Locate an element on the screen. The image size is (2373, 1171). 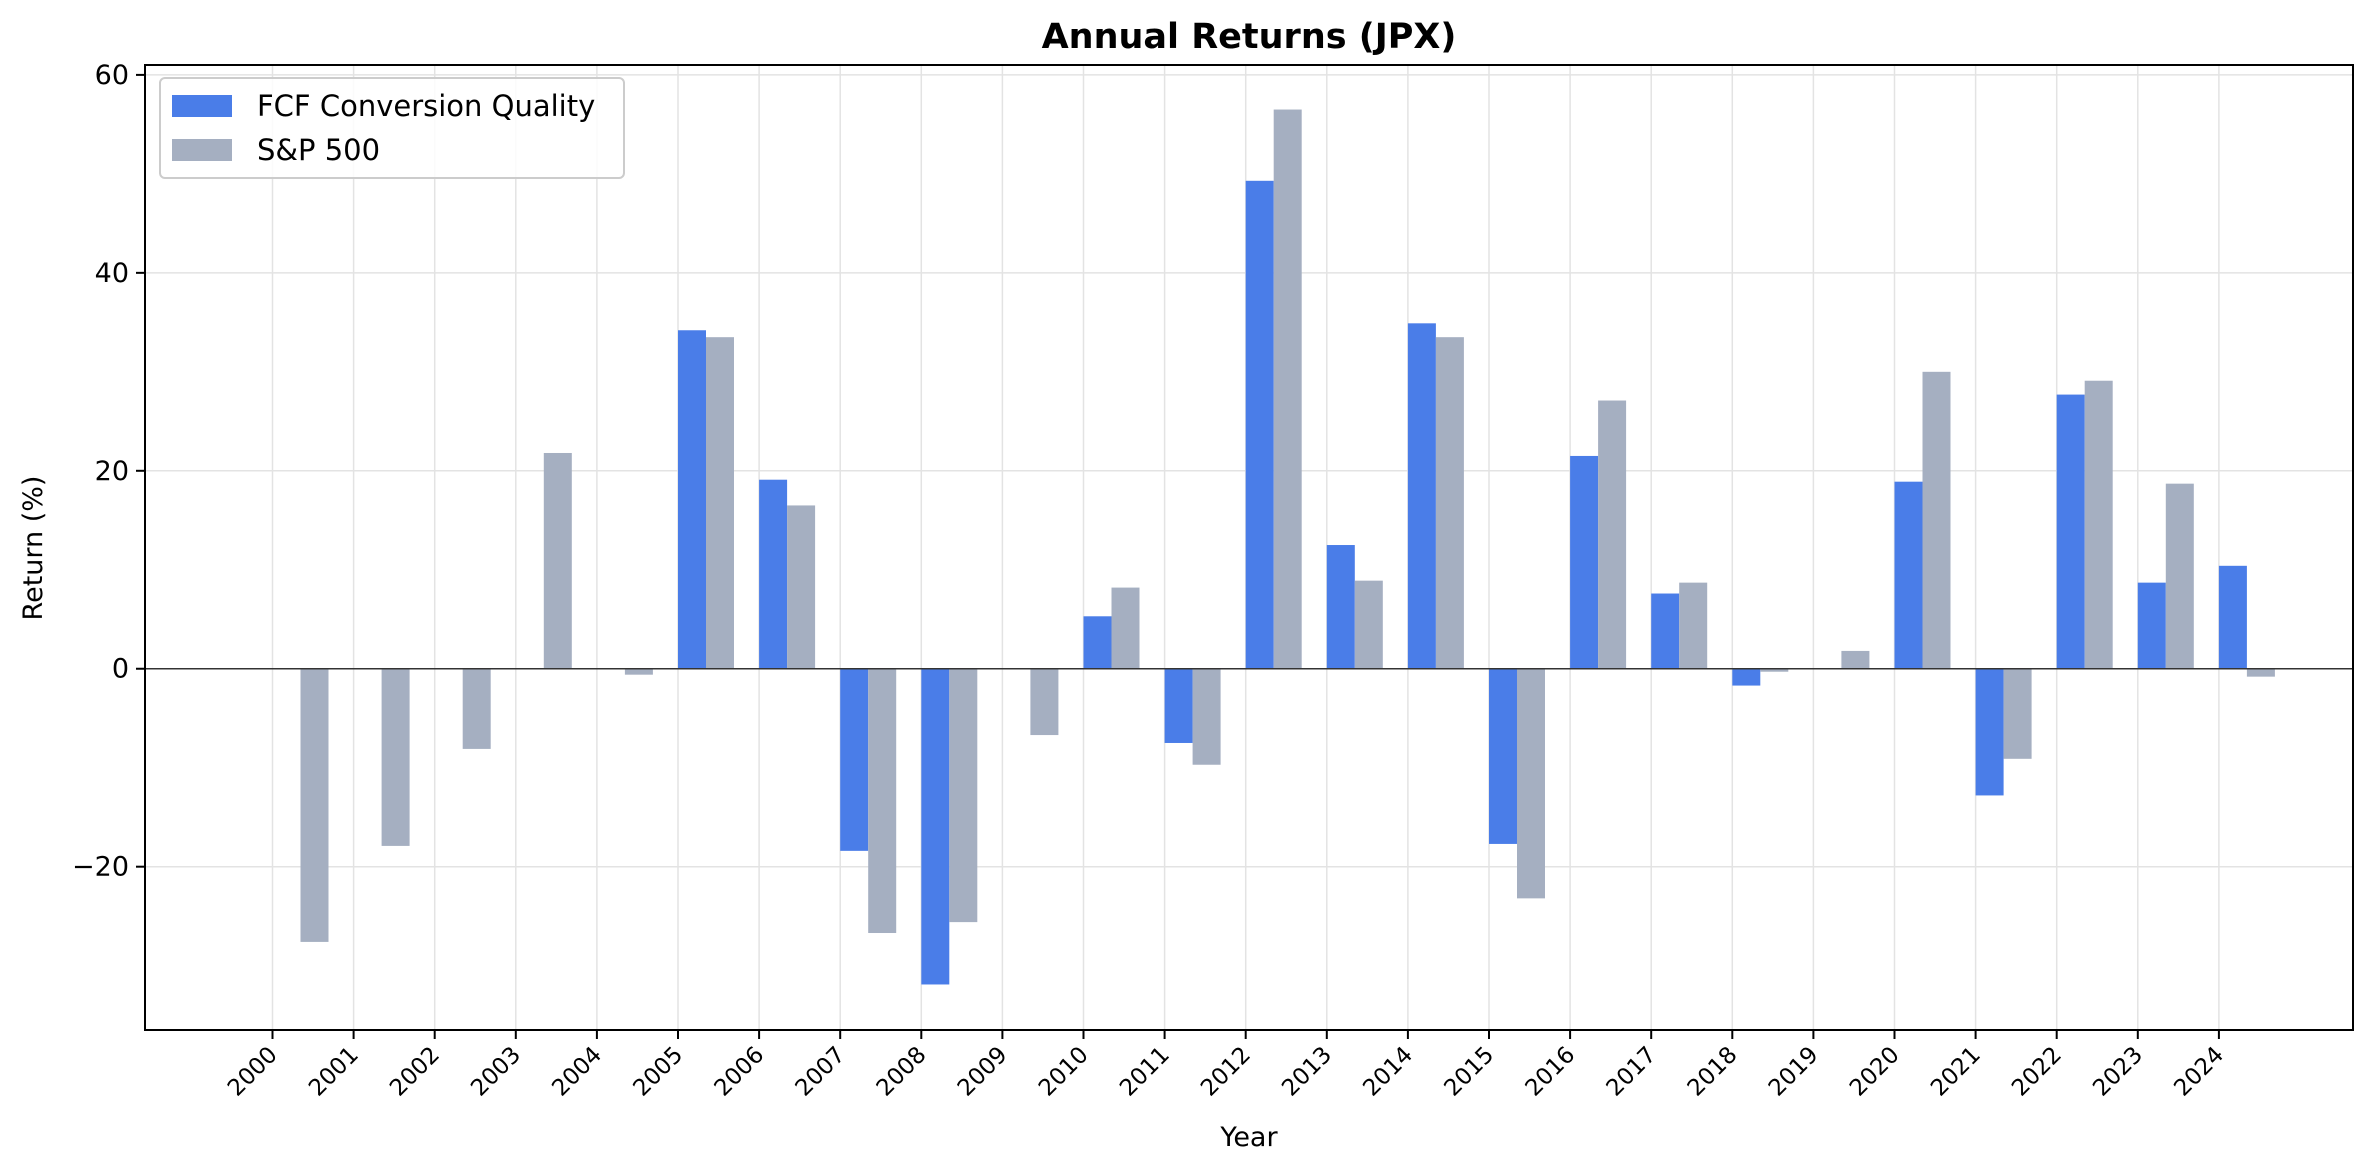
x-tick-label: 2007 is located at coordinates (821, 1072).